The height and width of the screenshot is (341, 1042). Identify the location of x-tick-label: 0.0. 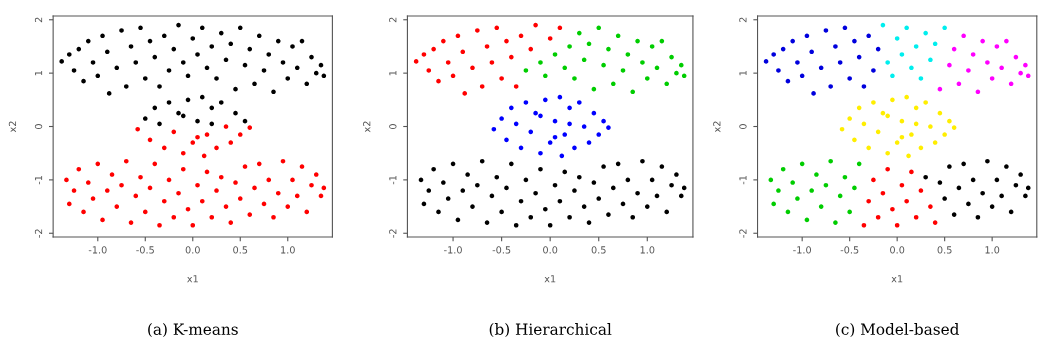
(550, 250).